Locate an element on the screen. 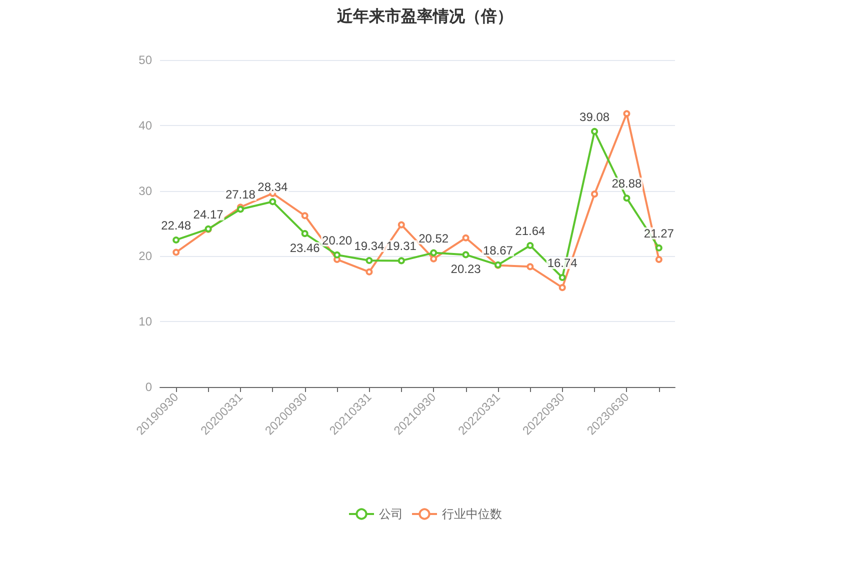 The width and height of the screenshot is (850, 575). data-label: 21.64 is located at coordinates (530, 231).